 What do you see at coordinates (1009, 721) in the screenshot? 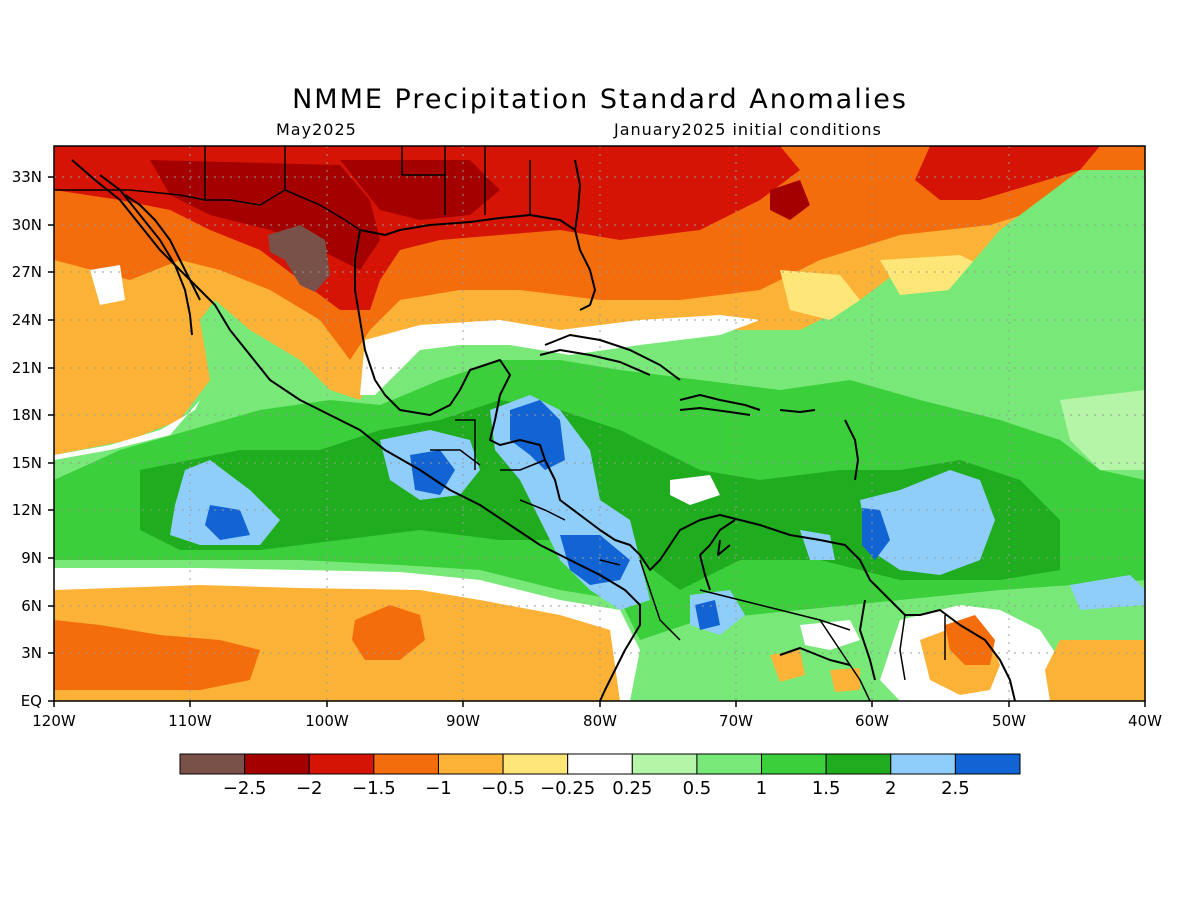
I see `lon-label: 50W` at bounding box center [1009, 721].